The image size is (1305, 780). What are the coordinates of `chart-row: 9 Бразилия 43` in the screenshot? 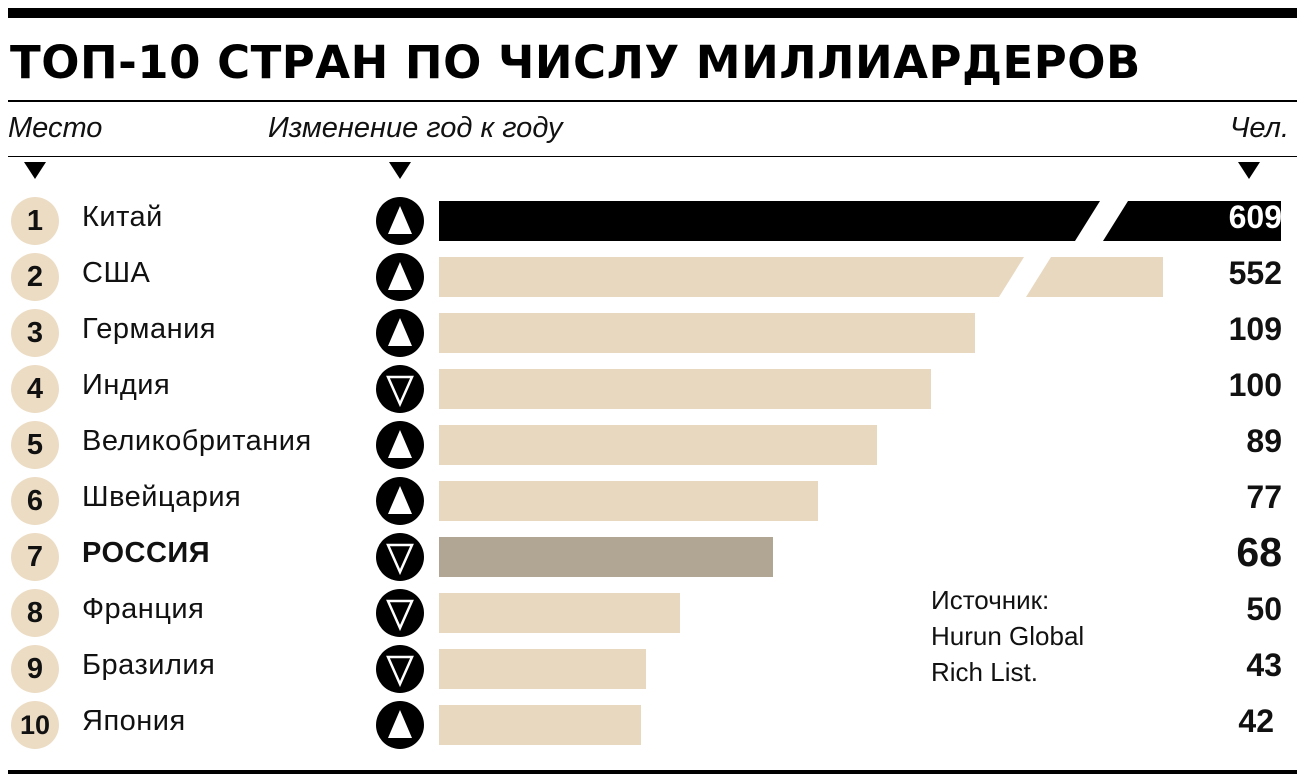 It's located at (652, 669).